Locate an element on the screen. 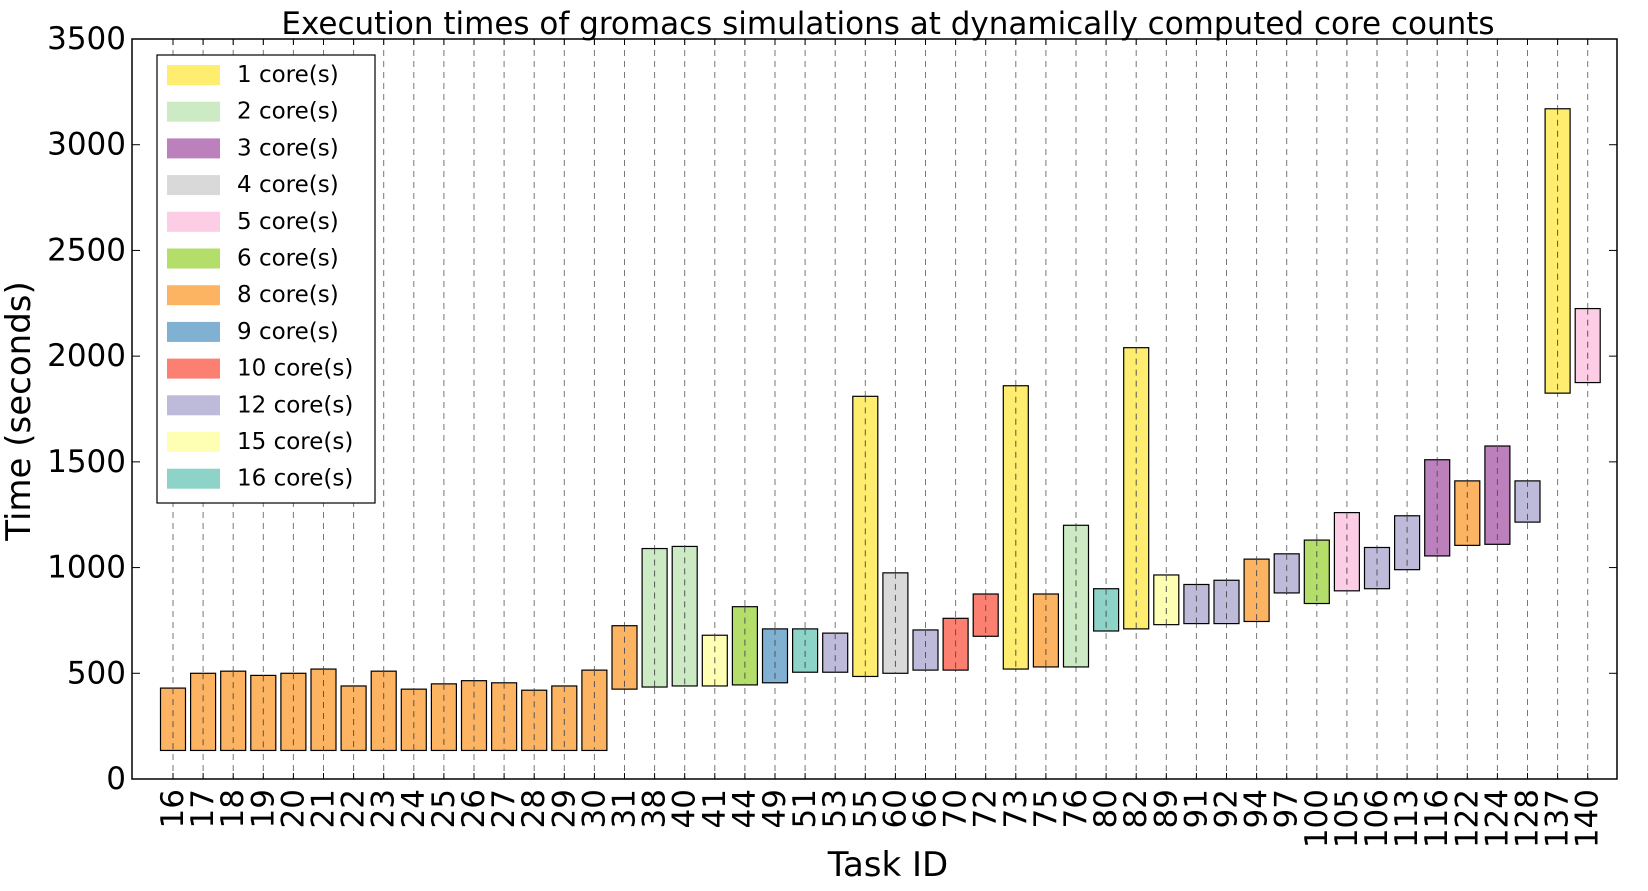  x-tick-label: 89 is located at coordinates (1166, 808).